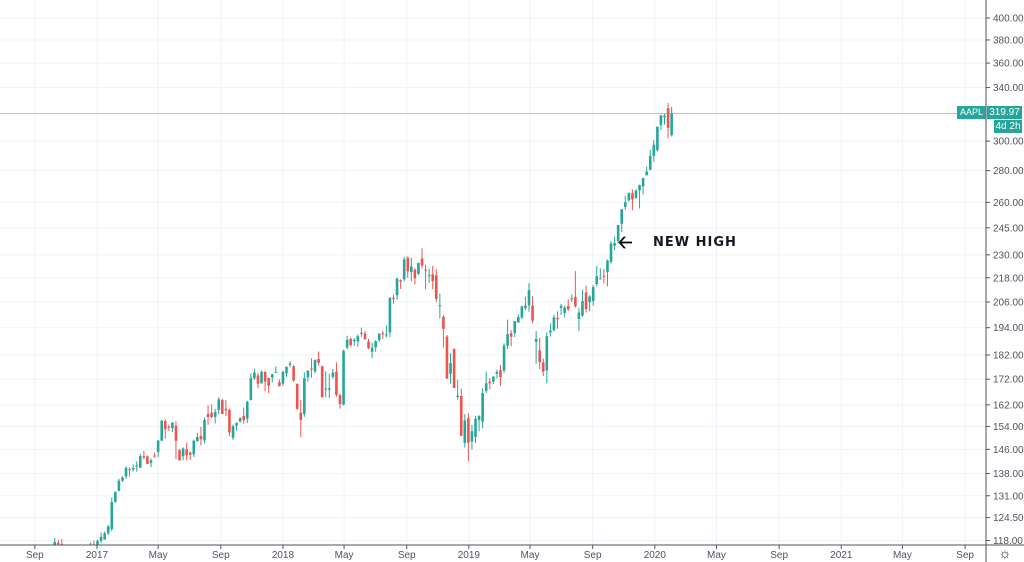 The height and width of the screenshot is (562, 1024). I want to click on gear-icon: ☼, so click(1005, 553).